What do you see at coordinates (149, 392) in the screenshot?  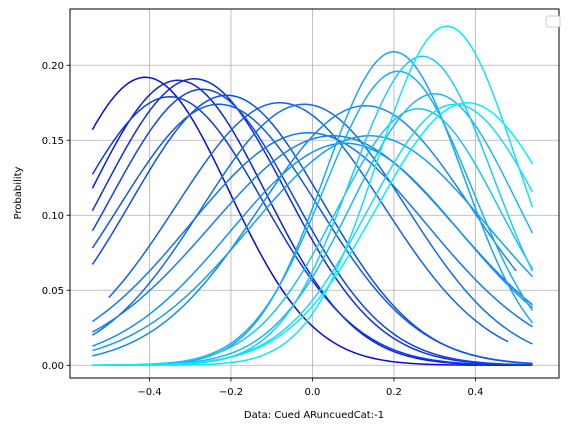 I see `x-tick-label: −0.4` at bounding box center [149, 392].